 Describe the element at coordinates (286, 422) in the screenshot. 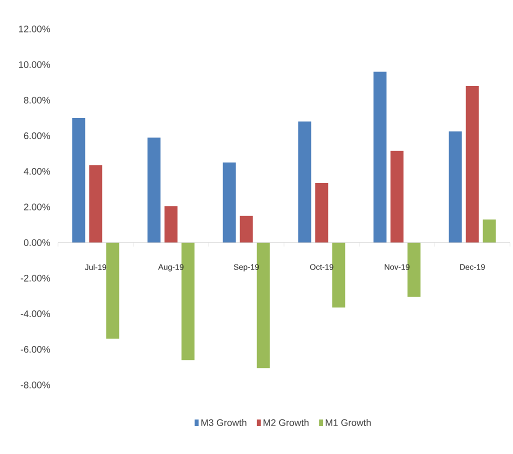

I see `legend-label: M2 Growth` at that location.